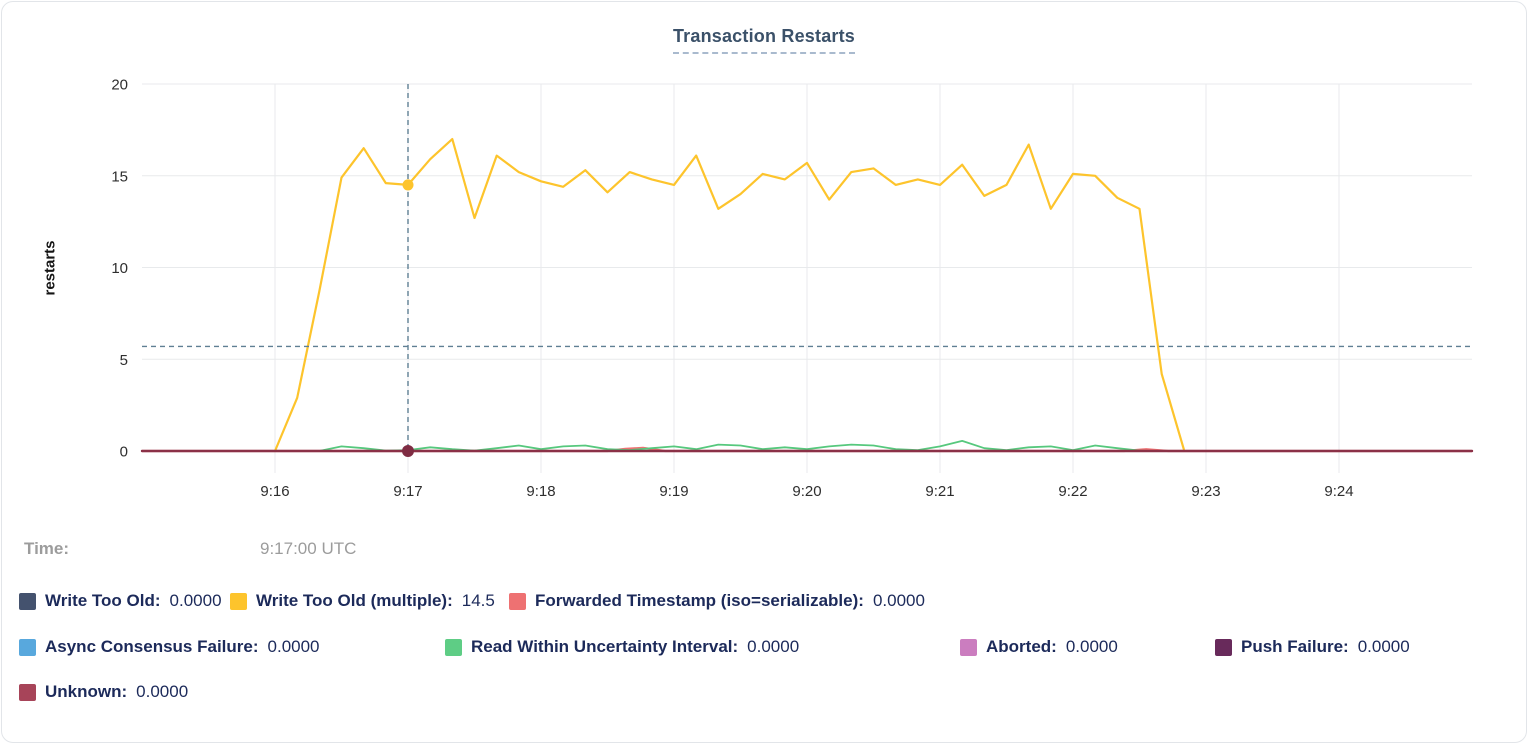 This screenshot has width=1528, height=744. I want to click on legend-item-unknown: Unknown: 0.0000, so click(103, 692).